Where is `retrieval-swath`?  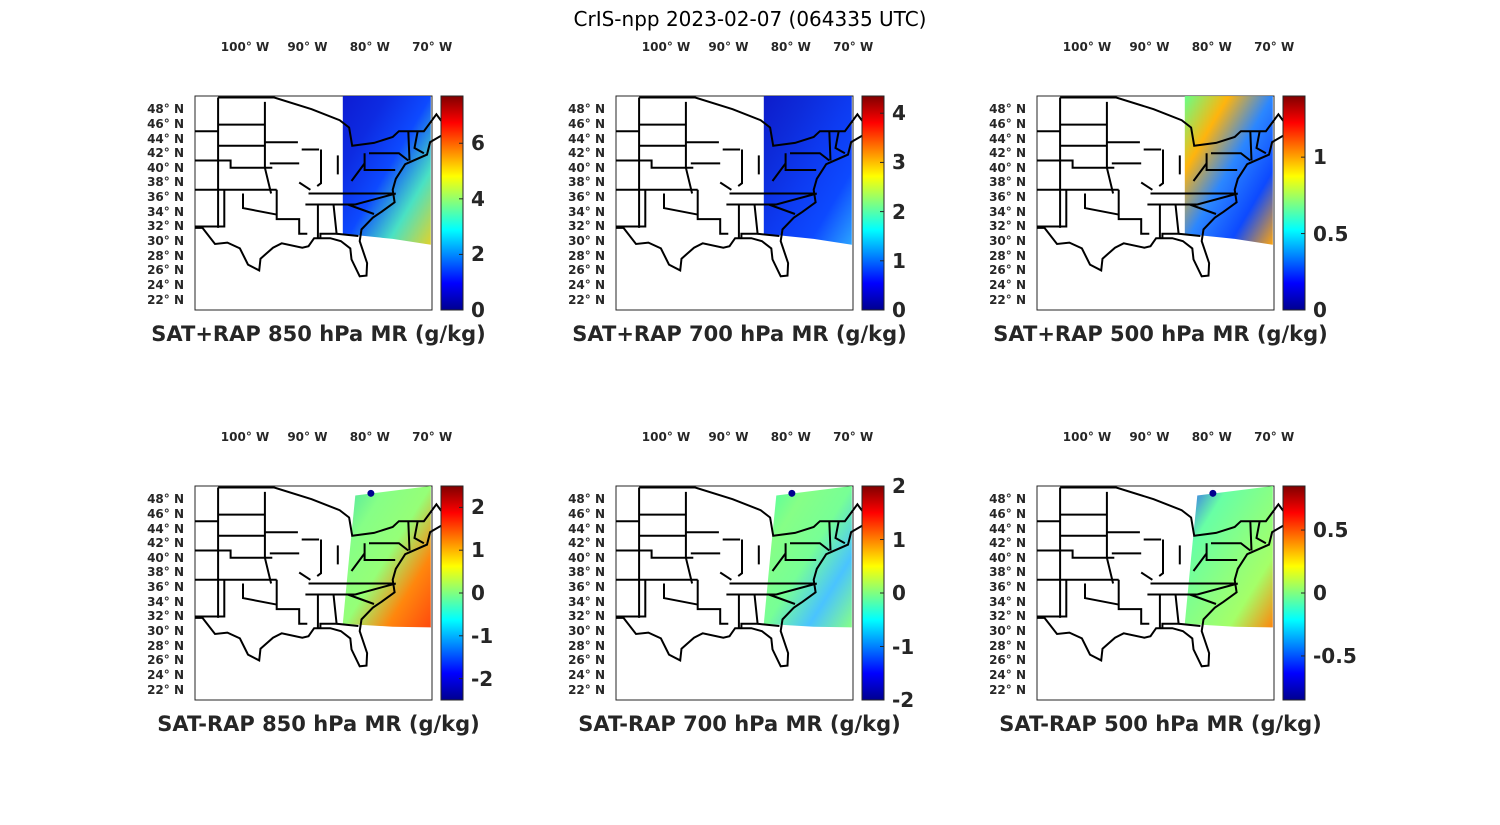
retrieval-swath is located at coordinates (1228, 557).